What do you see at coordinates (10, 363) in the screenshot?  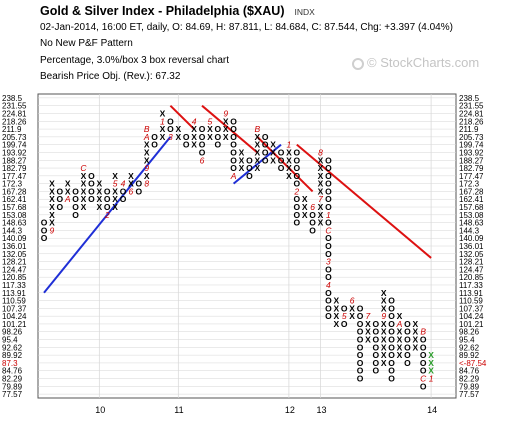 I see `y-tick-label-left: 87.3` at bounding box center [10, 363].